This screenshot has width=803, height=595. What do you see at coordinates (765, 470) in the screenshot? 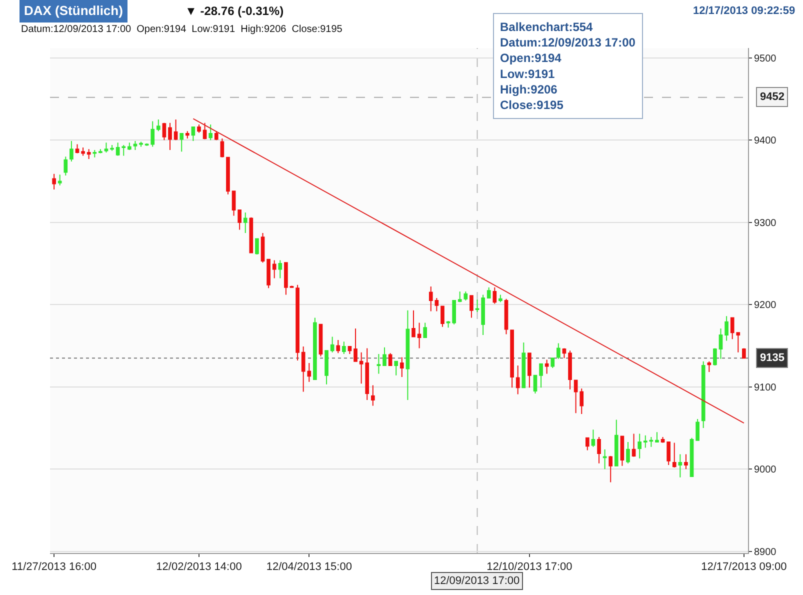
I see `y-tick-label: 9000` at bounding box center [765, 470].